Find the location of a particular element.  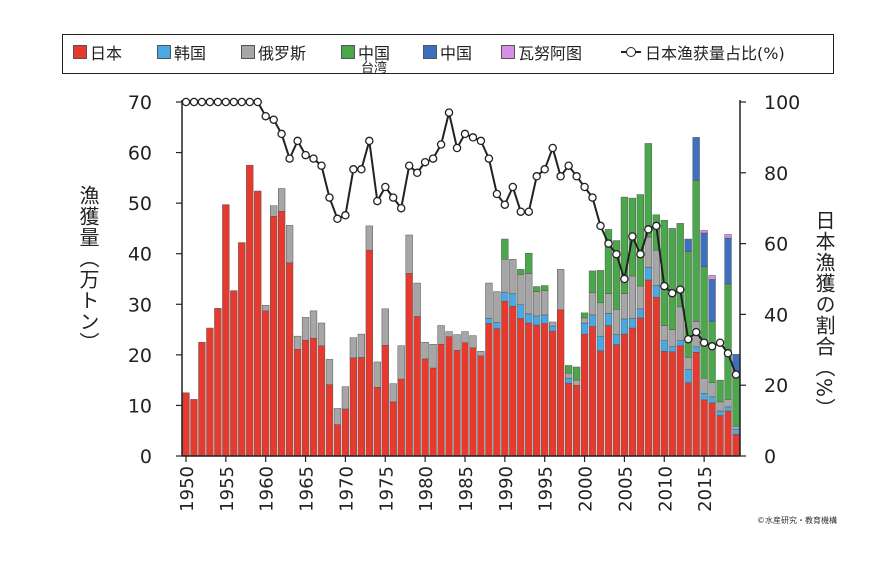

share-point-2007 is located at coordinates (640, 254).